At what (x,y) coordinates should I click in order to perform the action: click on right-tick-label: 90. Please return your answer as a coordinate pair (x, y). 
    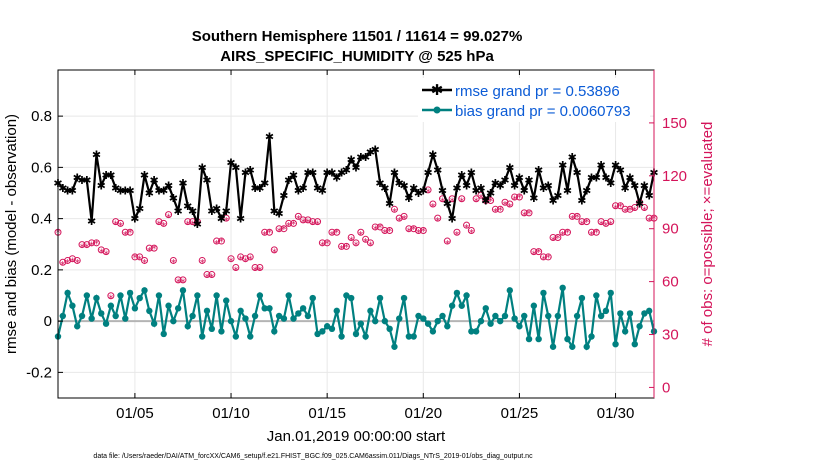
    Looking at the image, I should click on (670, 229).